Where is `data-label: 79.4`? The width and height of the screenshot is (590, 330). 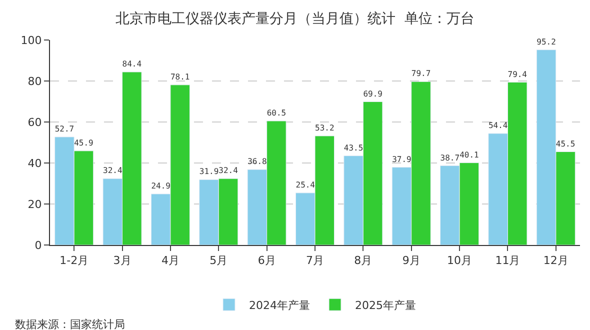 data-label: 79.4 is located at coordinates (518, 74).